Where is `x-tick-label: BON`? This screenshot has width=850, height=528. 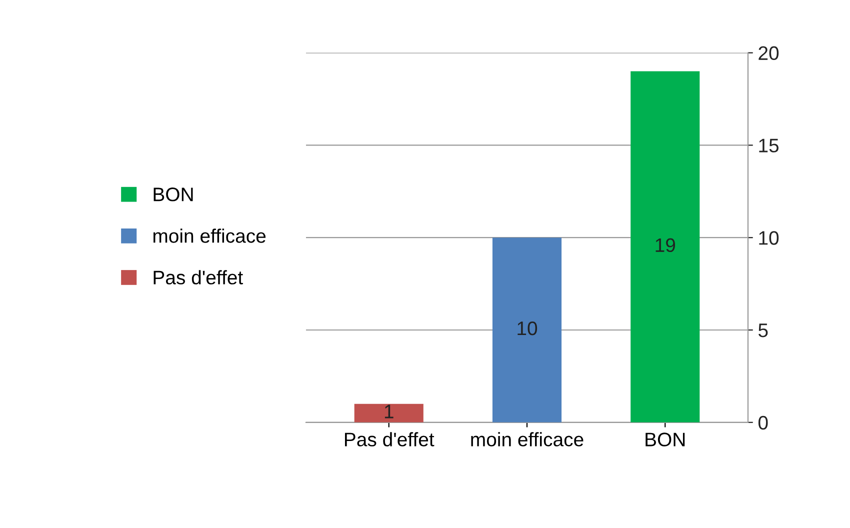 x-tick-label: BON is located at coordinates (665, 439).